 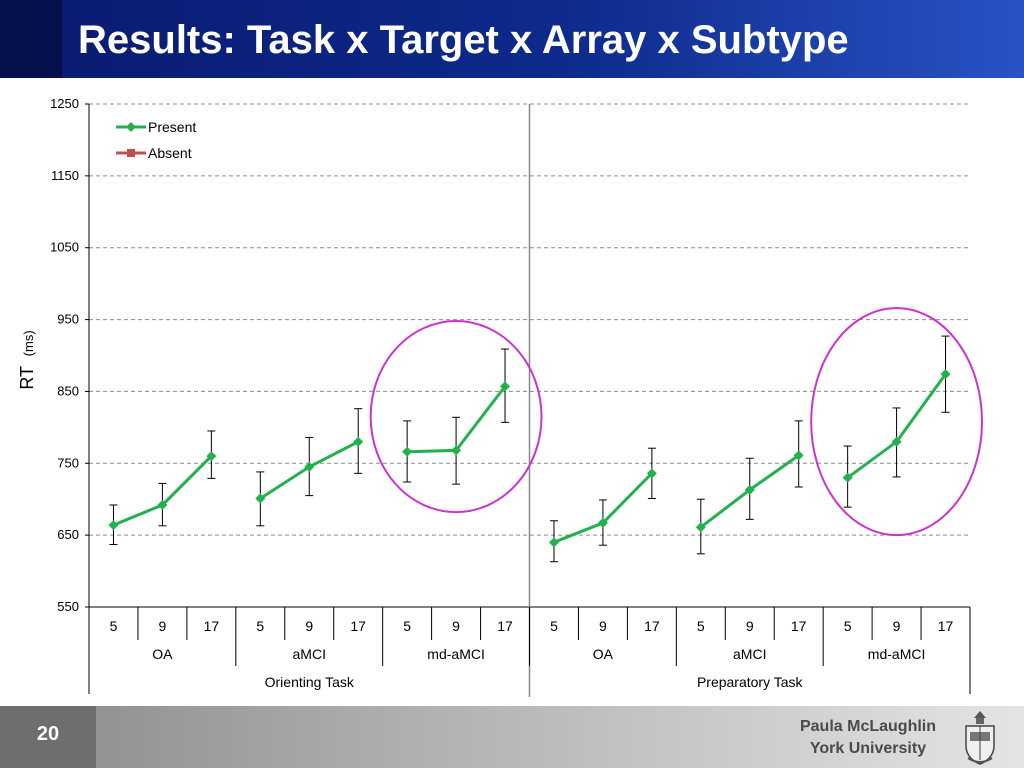 What do you see at coordinates (65, 175) in the screenshot?
I see `y-tick-label: 1150` at bounding box center [65, 175].